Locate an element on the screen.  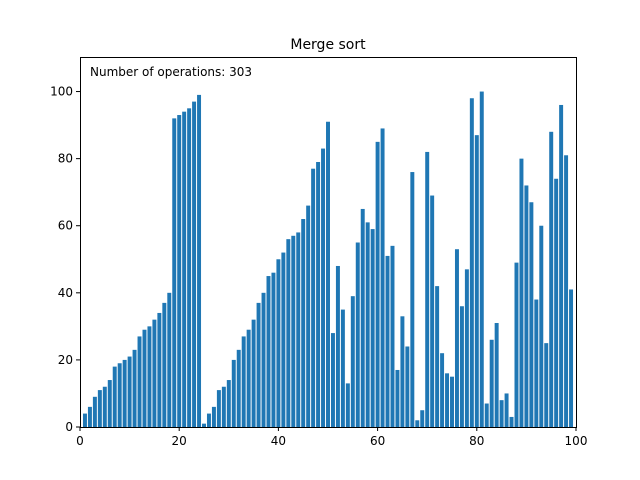
y-axis: 0 20 40 60 80 100 is located at coordinates (65, 259).